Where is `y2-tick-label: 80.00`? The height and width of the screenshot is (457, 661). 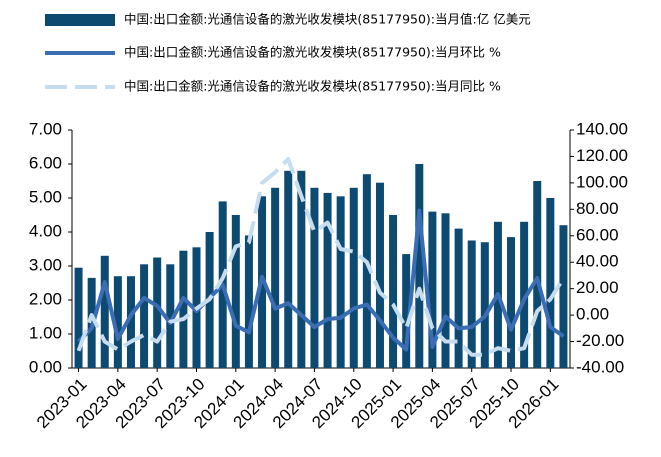 y2-tick-label: 80.00 is located at coordinates (597, 208).